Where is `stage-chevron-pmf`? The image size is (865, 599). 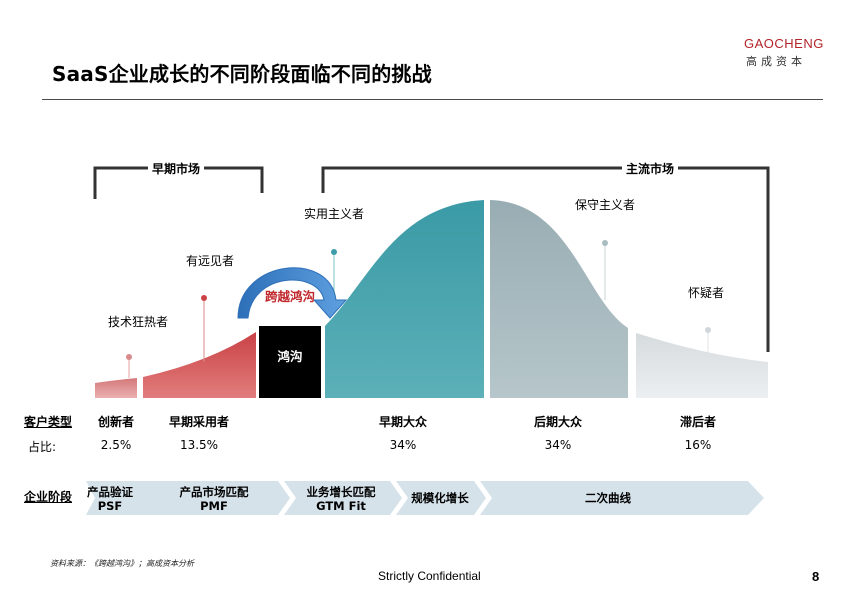 stage-chevron-pmf is located at coordinates (212, 498).